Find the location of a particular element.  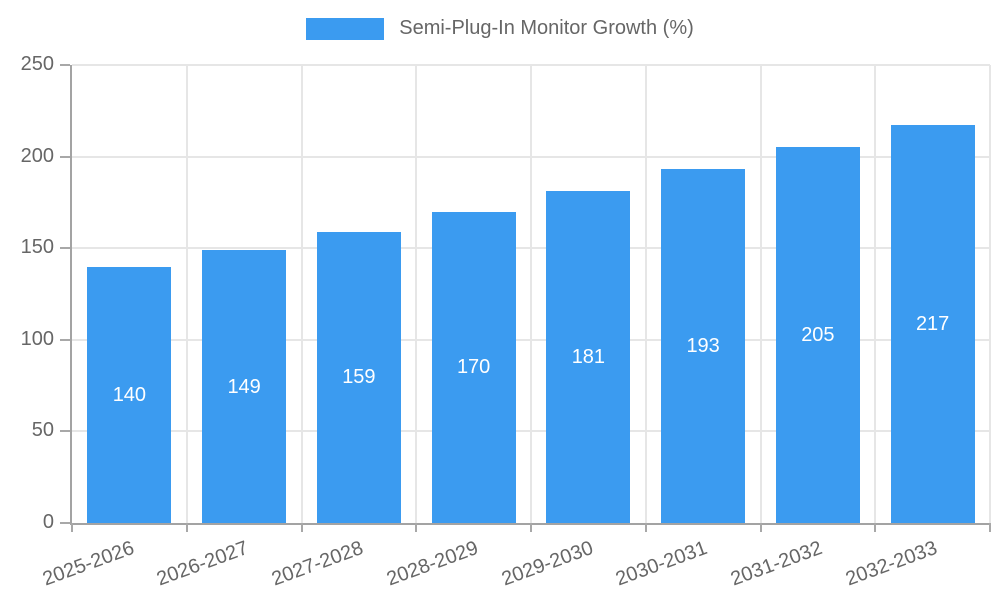

y-axis-tick-label: 100 is located at coordinates (37, 338).